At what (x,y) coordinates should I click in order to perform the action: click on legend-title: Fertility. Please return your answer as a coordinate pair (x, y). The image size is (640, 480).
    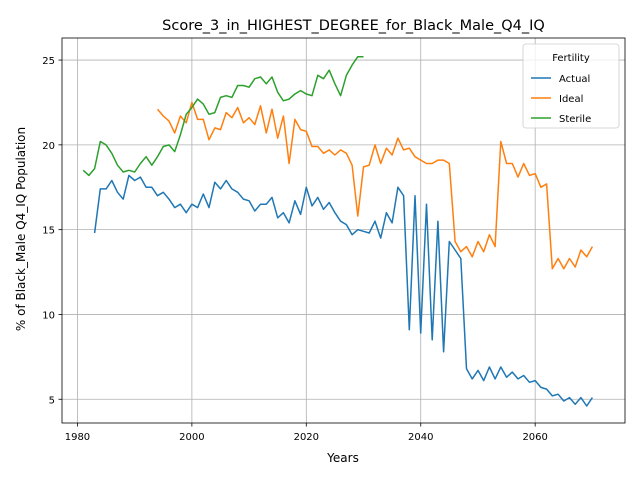
    Looking at the image, I should click on (571, 58).